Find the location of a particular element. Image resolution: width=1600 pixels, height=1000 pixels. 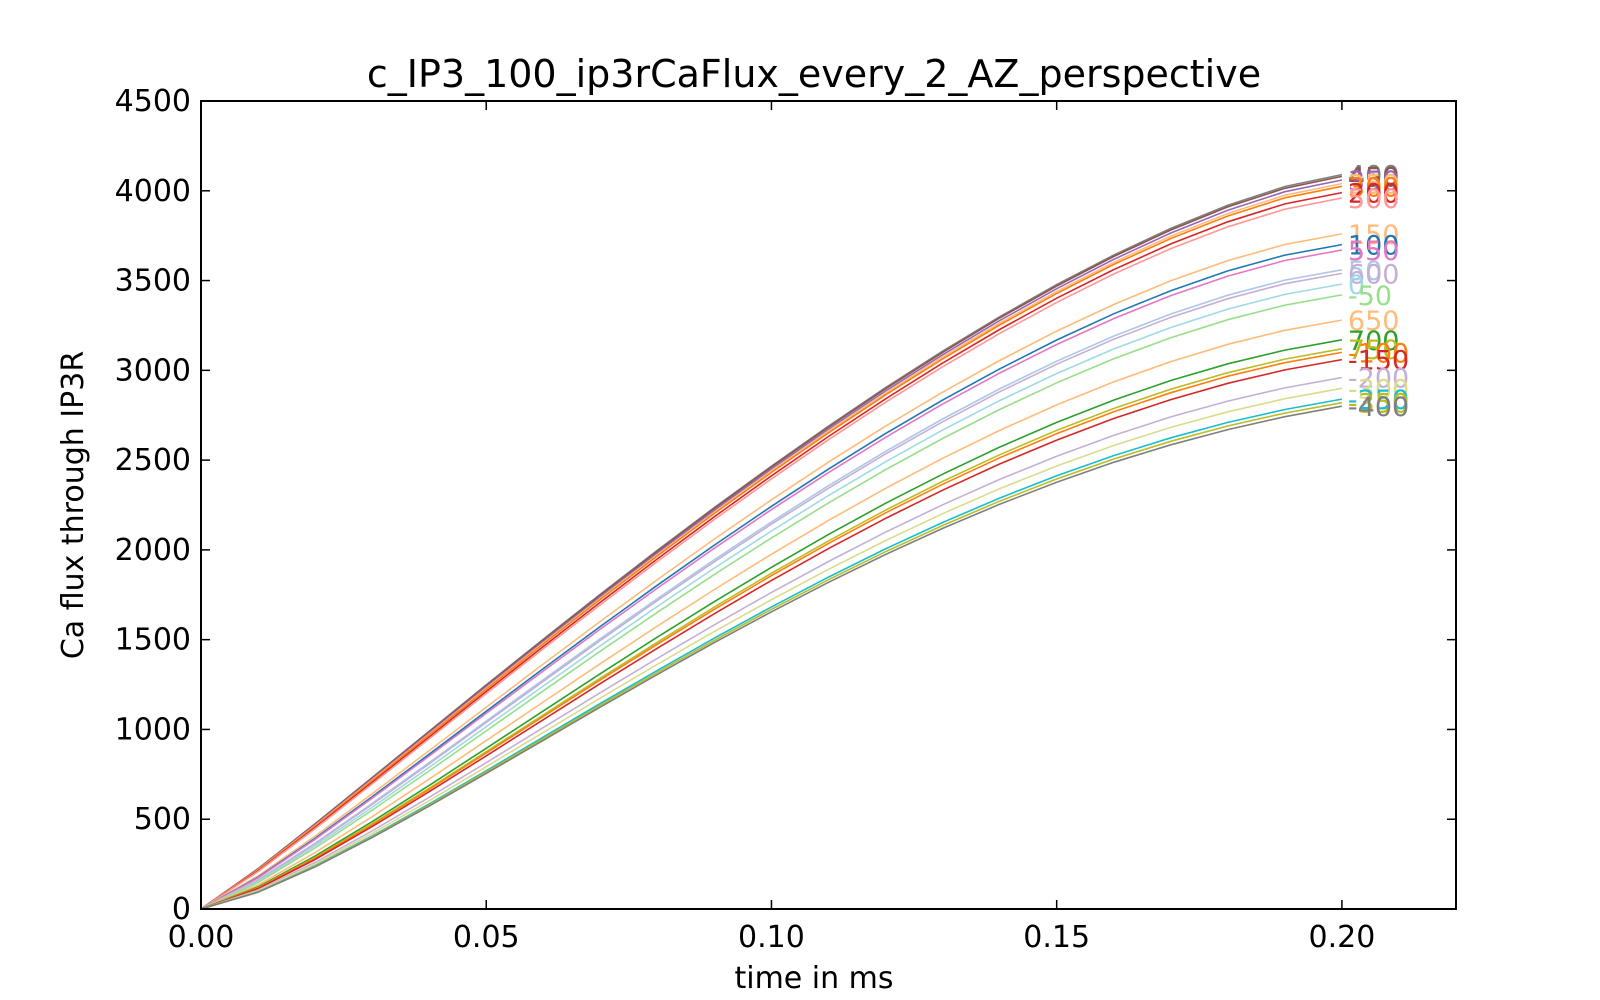

x-tick-label: 0.20 is located at coordinates (1342, 937).